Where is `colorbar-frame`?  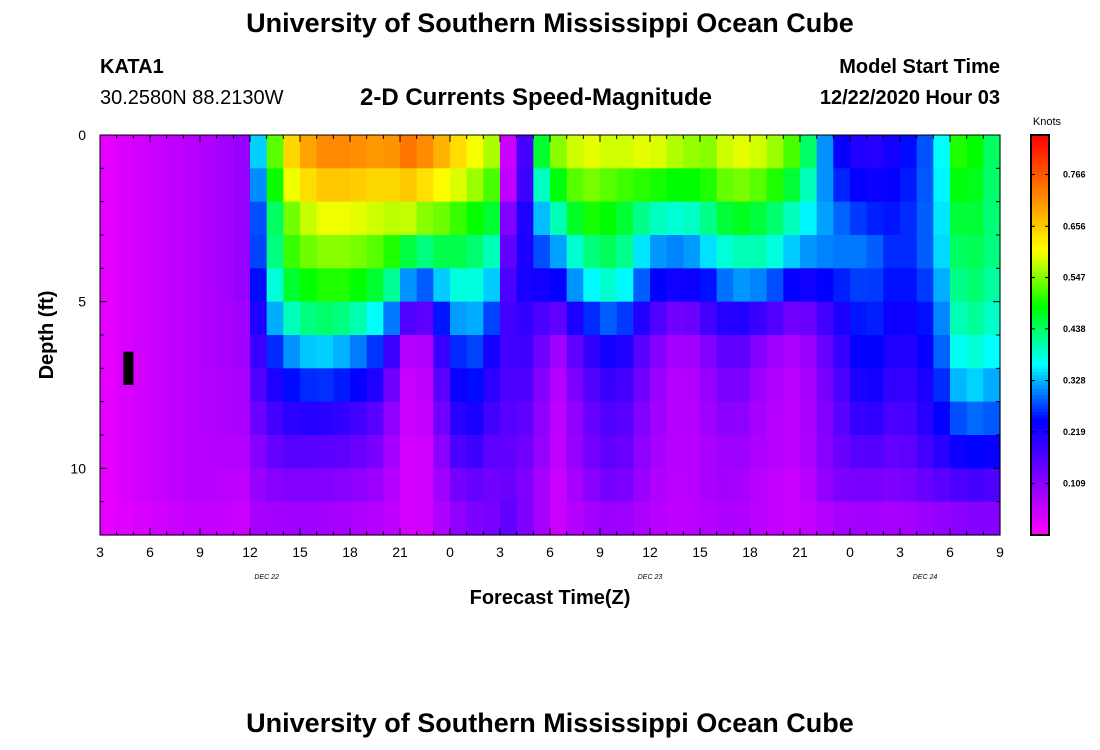
colorbar-frame is located at coordinates (1040, 335).